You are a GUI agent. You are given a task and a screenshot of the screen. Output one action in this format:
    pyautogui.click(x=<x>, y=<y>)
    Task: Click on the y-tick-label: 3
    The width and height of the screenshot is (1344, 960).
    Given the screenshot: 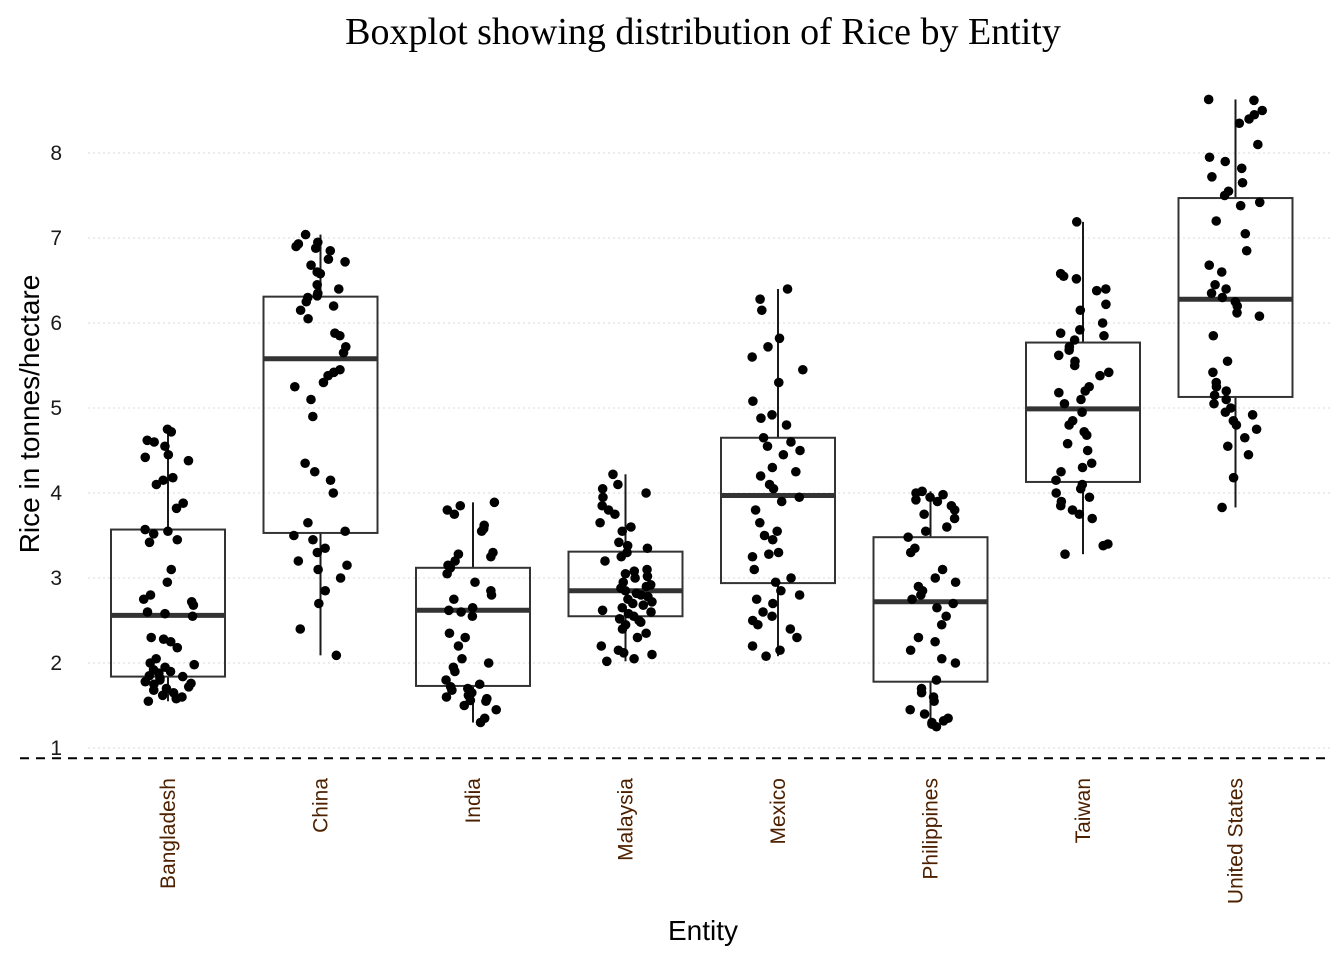 What is the action you would take?
    pyautogui.click(x=56, y=578)
    